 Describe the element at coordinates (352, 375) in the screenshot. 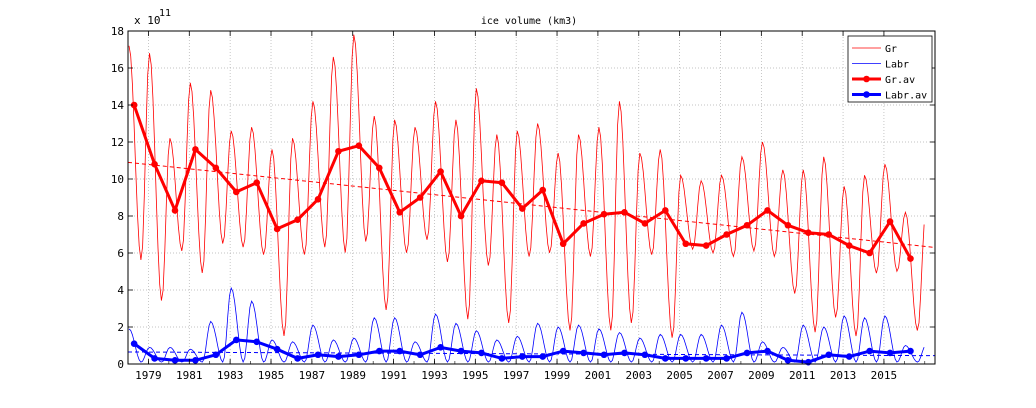

I see `x-tick-label: 1989` at that location.